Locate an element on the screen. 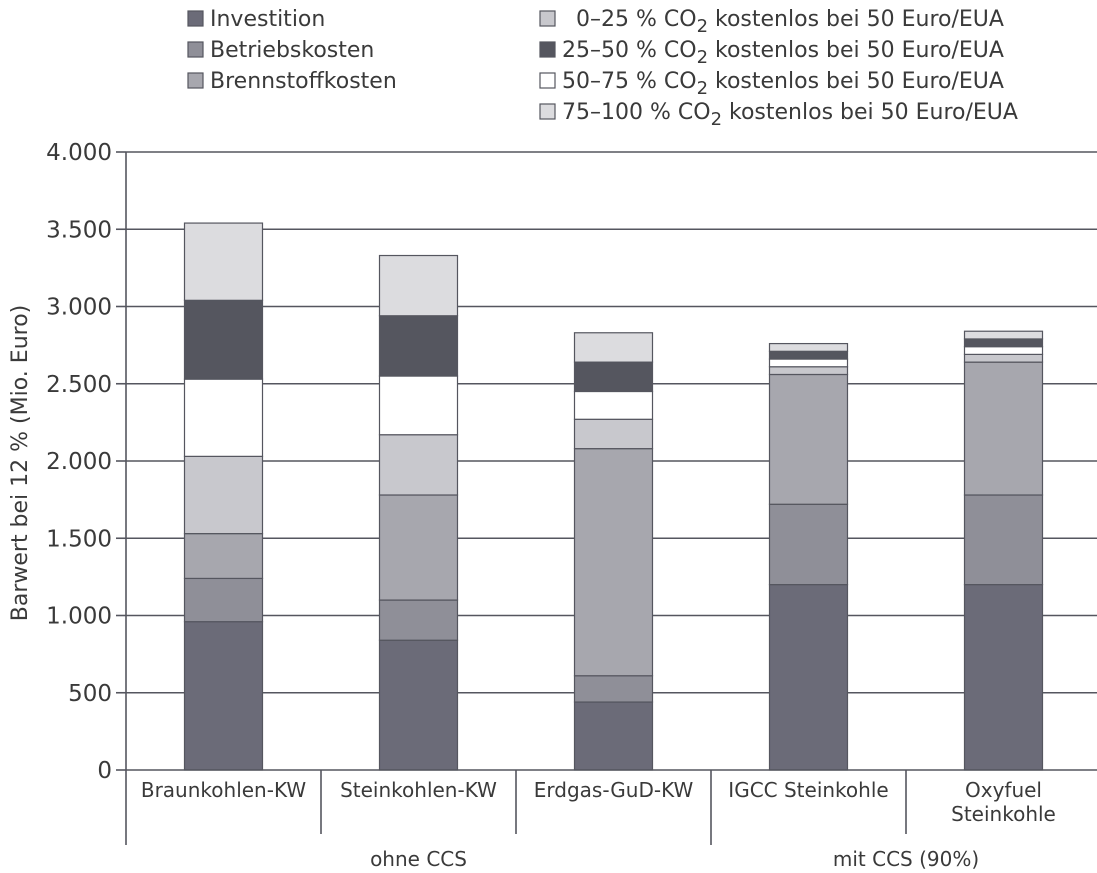 The height and width of the screenshot is (873, 1097). y-tick-label: 3.500 is located at coordinates (79, 230).